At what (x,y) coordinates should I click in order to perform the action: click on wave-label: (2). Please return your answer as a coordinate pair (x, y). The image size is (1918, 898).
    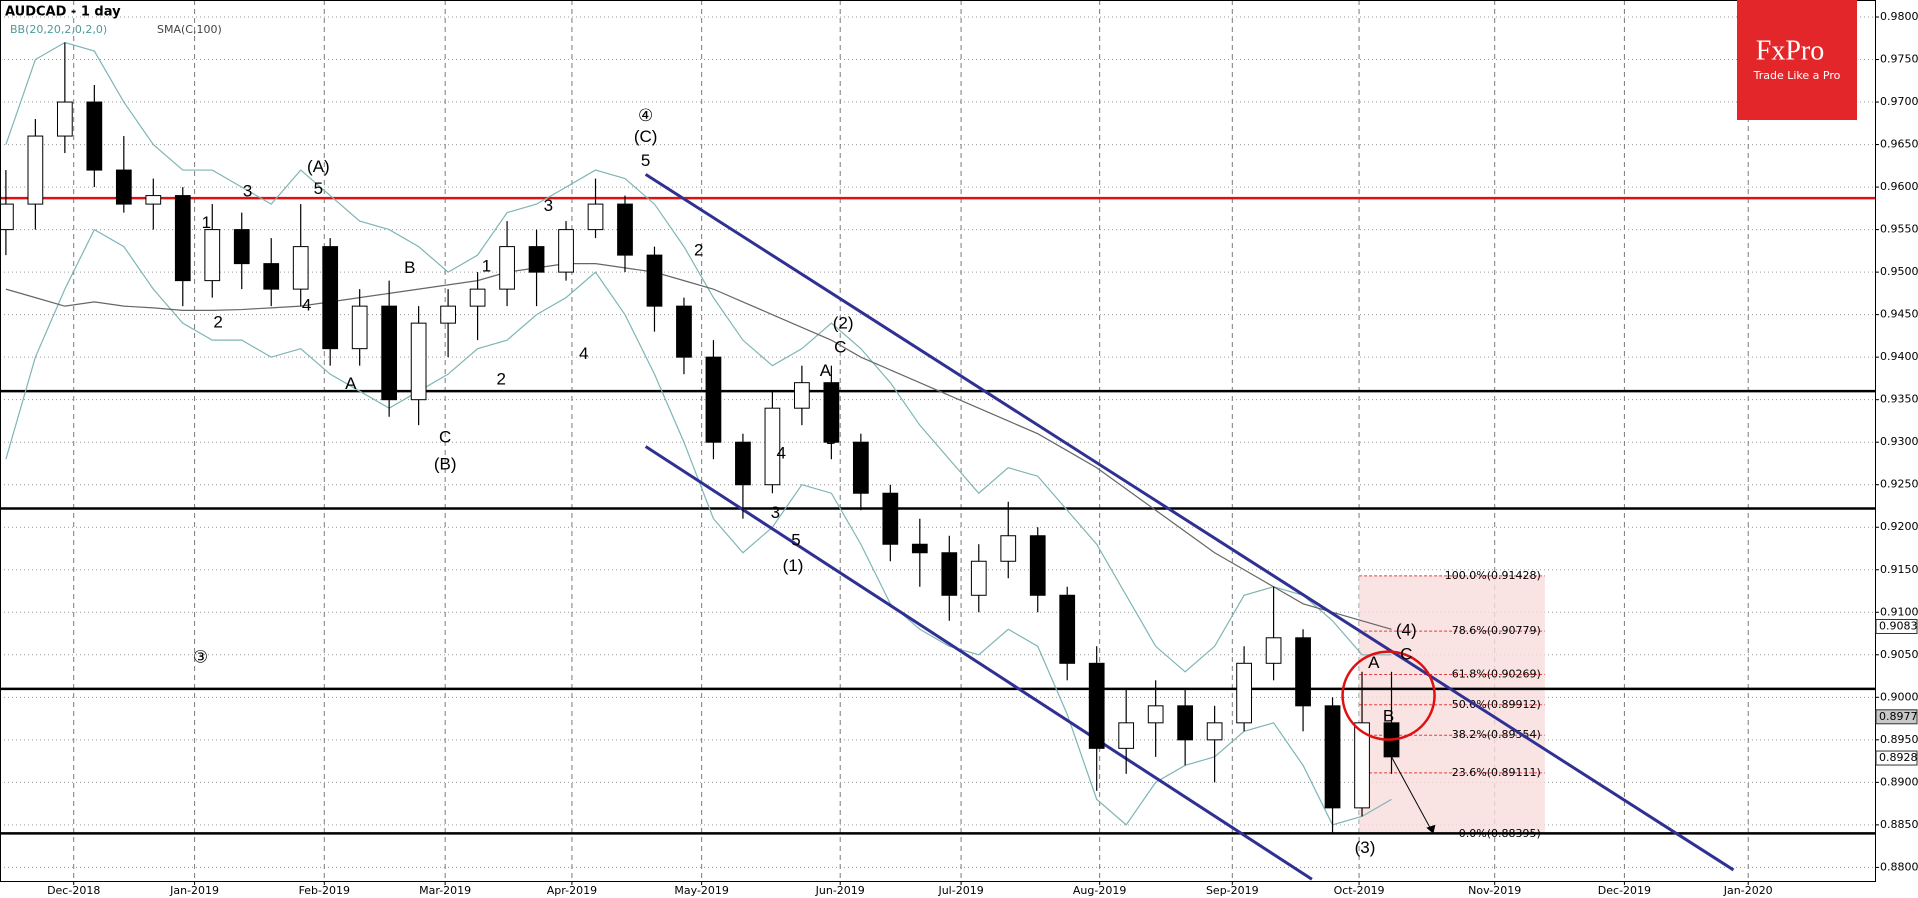
    Looking at the image, I should click on (843, 322).